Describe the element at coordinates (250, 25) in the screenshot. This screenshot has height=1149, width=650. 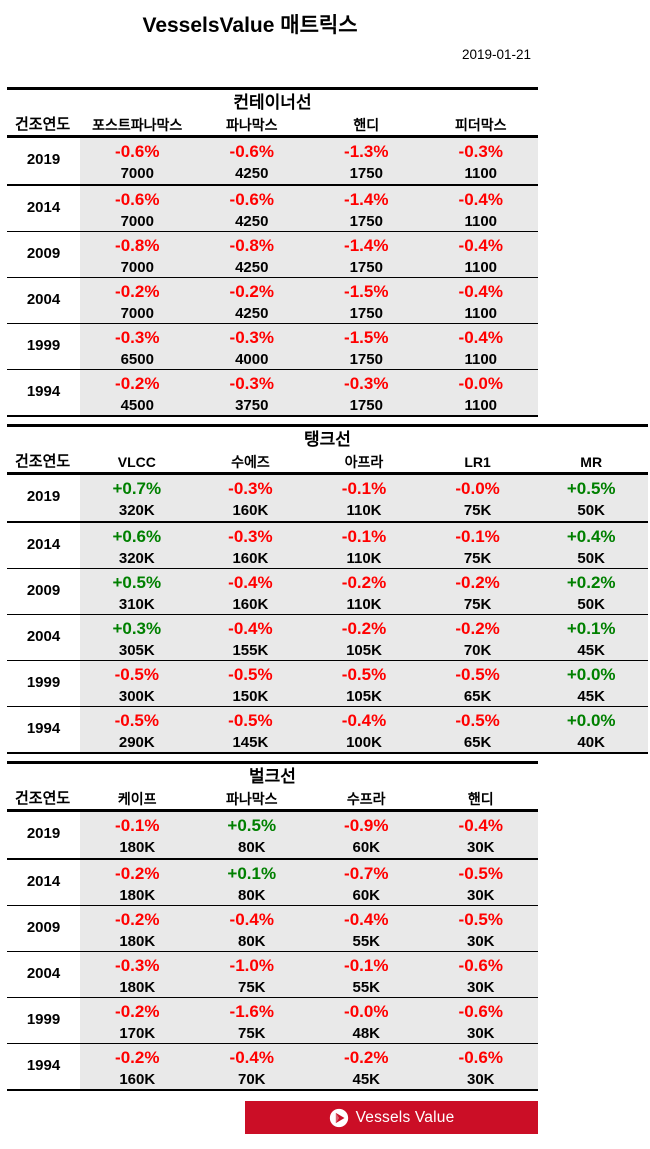
I see `page-title: VesselsValue 매트릭스` at that location.